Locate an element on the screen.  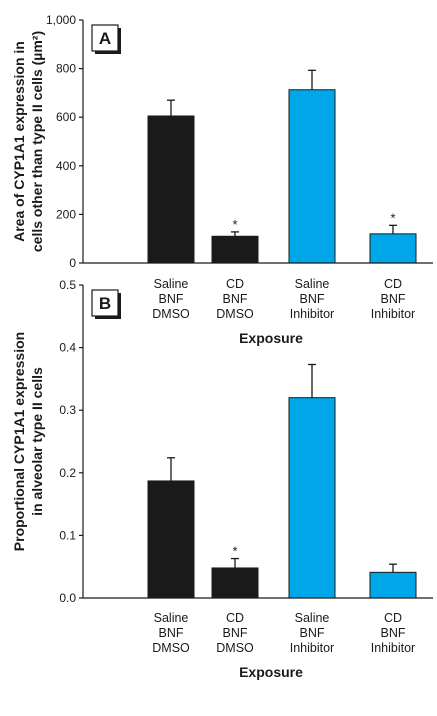
panel-b-label: B is located at coordinates (105, 303).